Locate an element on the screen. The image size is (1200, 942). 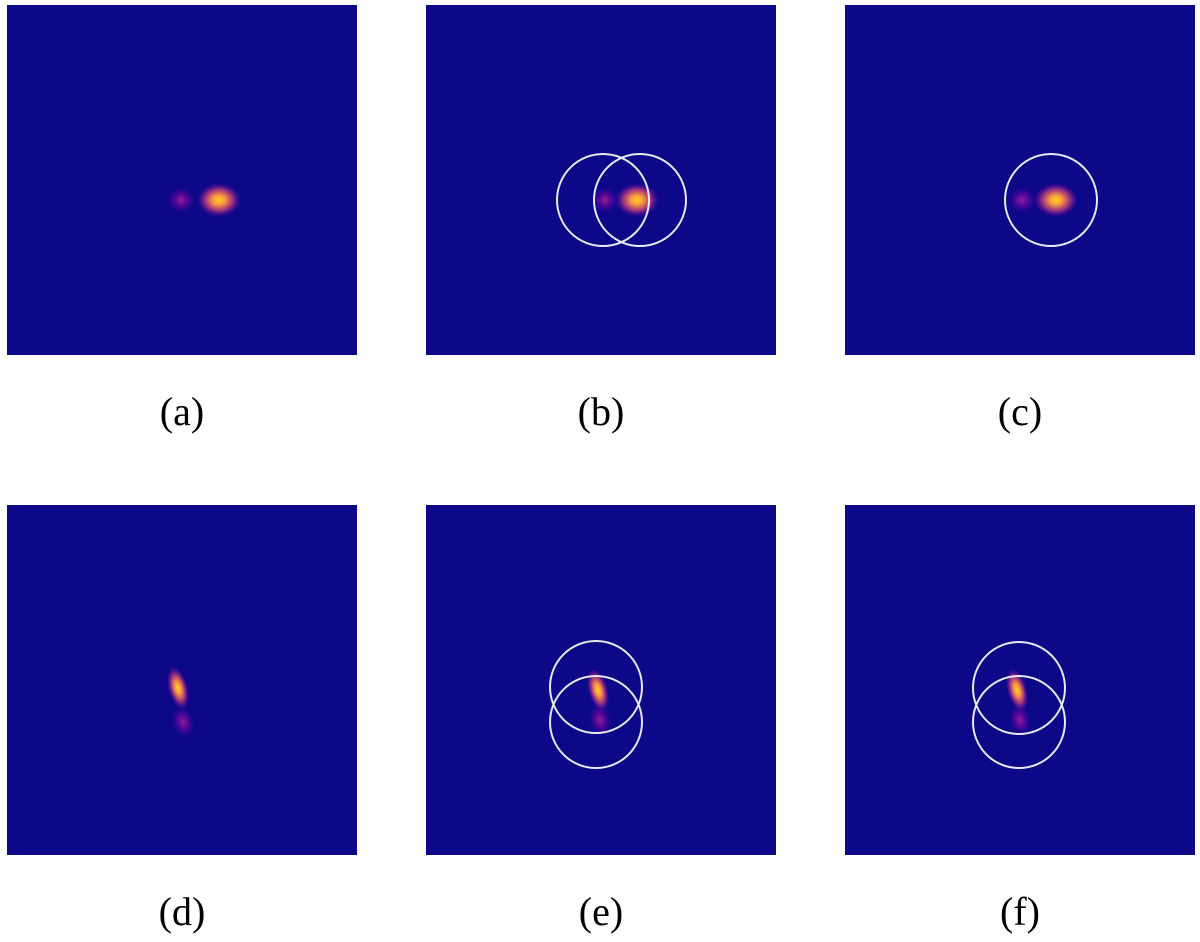
panel-label: (e) is located at coordinates (601, 911).